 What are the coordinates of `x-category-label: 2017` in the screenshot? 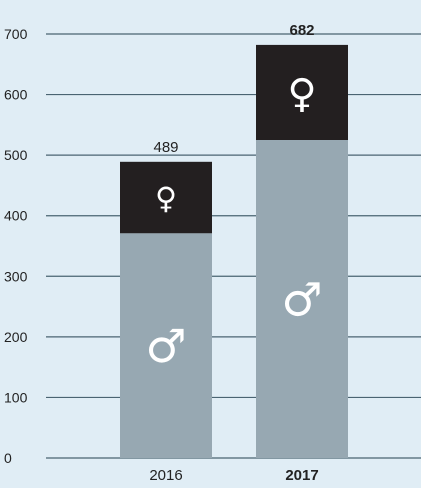 It's located at (301, 475).